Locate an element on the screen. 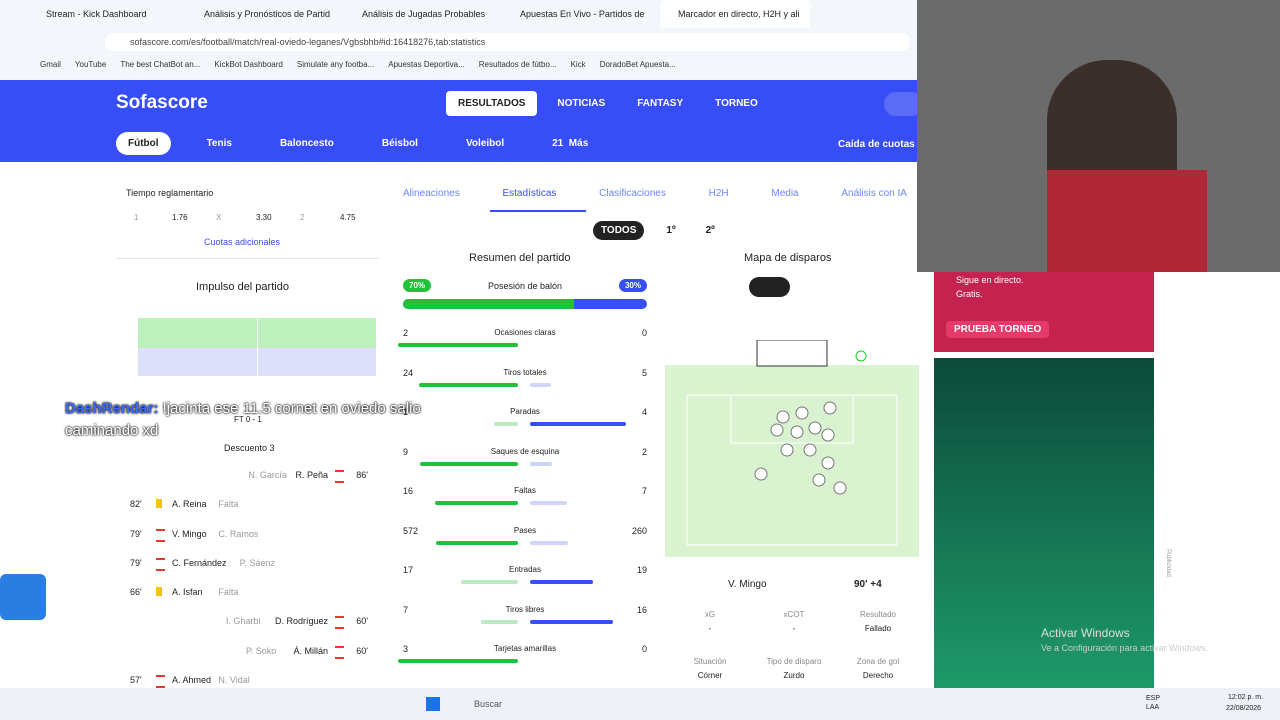 Image resolution: width=1280 pixels, height=720 pixels. possession-away: 30% is located at coordinates (632, 285).